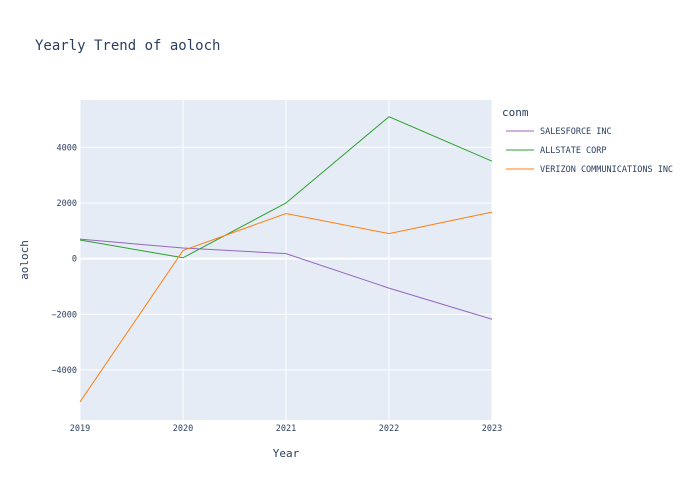  Describe the element at coordinates (67, 204) in the screenshot. I see `y-tick-label: 2000` at that location.